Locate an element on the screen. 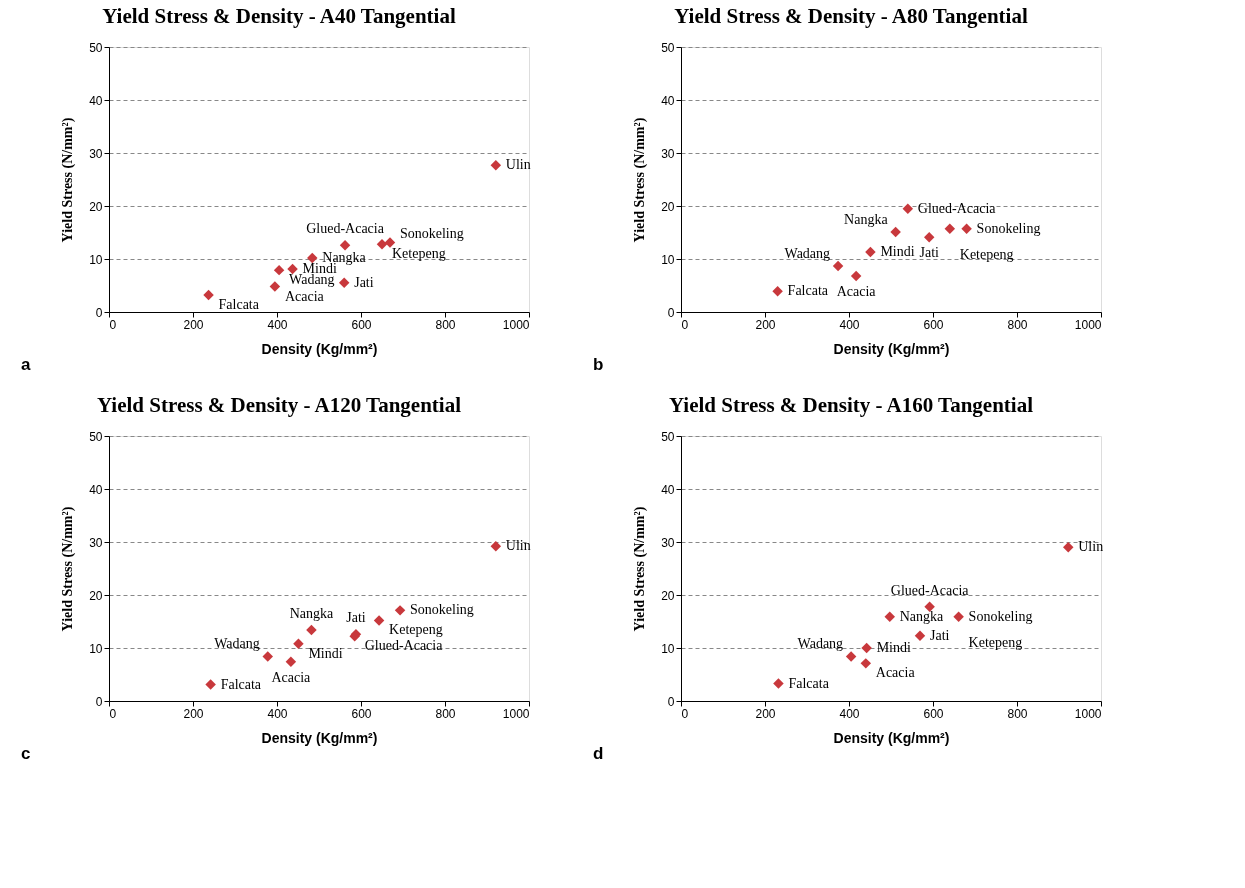 The image size is (1245, 888). chart-title: Yield Stress & Density - A120 Tangential is located at coordinates (279, 405).